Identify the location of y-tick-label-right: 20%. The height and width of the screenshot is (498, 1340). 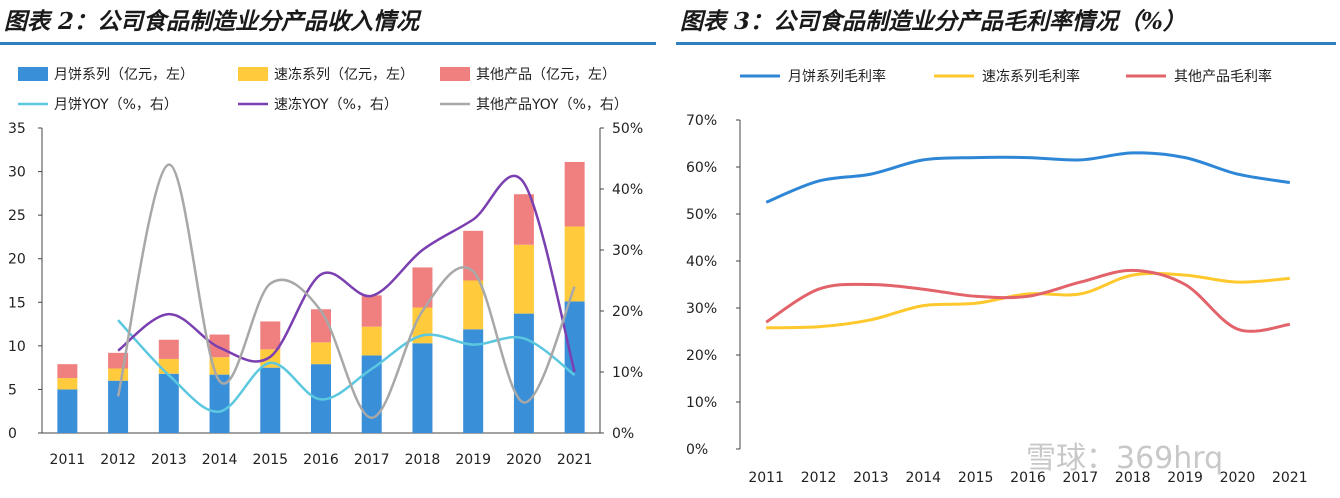
(627, 312).